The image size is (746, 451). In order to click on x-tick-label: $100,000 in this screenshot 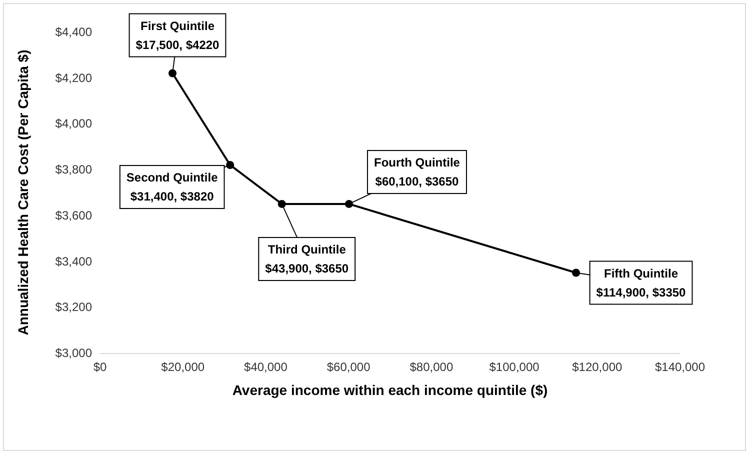, I will do `click(514, 367)`.